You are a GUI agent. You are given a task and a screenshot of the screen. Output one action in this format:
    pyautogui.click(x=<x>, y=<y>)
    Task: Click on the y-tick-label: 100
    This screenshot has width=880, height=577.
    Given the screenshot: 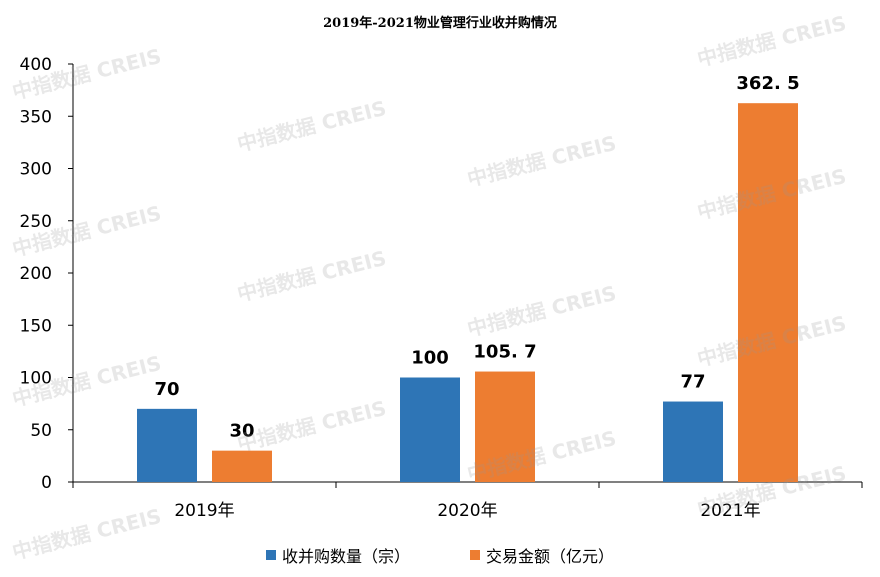 What is the action you would take?
    pyautogui.click(x=36, y=379)
    